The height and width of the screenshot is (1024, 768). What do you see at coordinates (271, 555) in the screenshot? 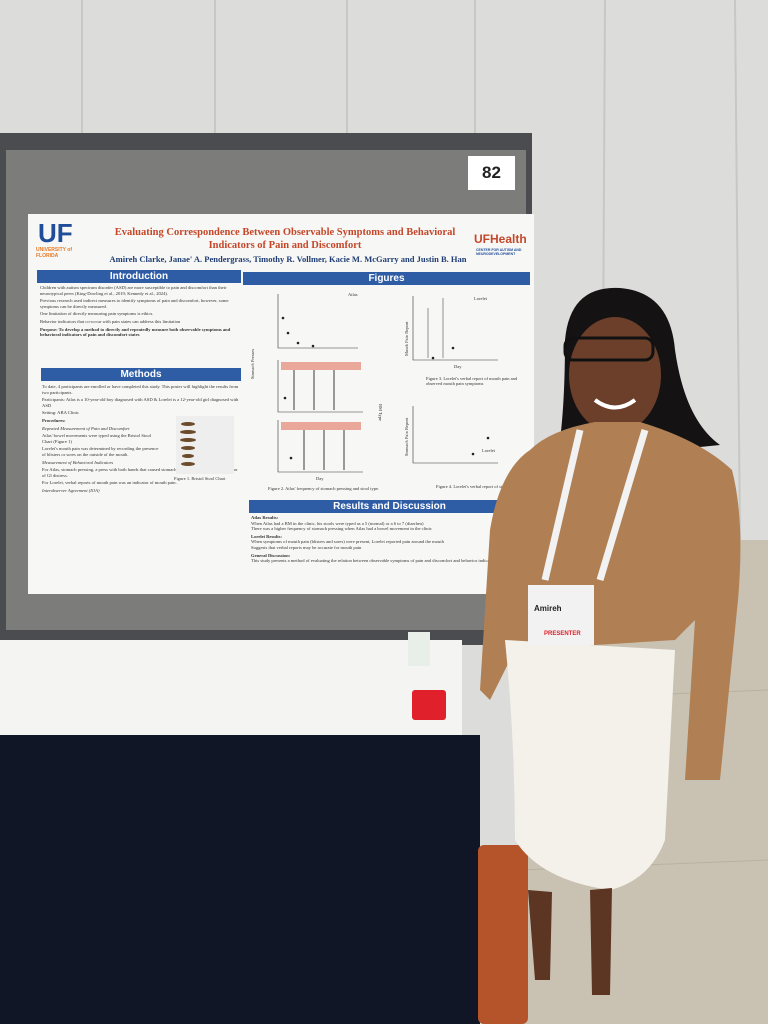
I see `subheading: General Discussion:` at bounding box center [271, 555].